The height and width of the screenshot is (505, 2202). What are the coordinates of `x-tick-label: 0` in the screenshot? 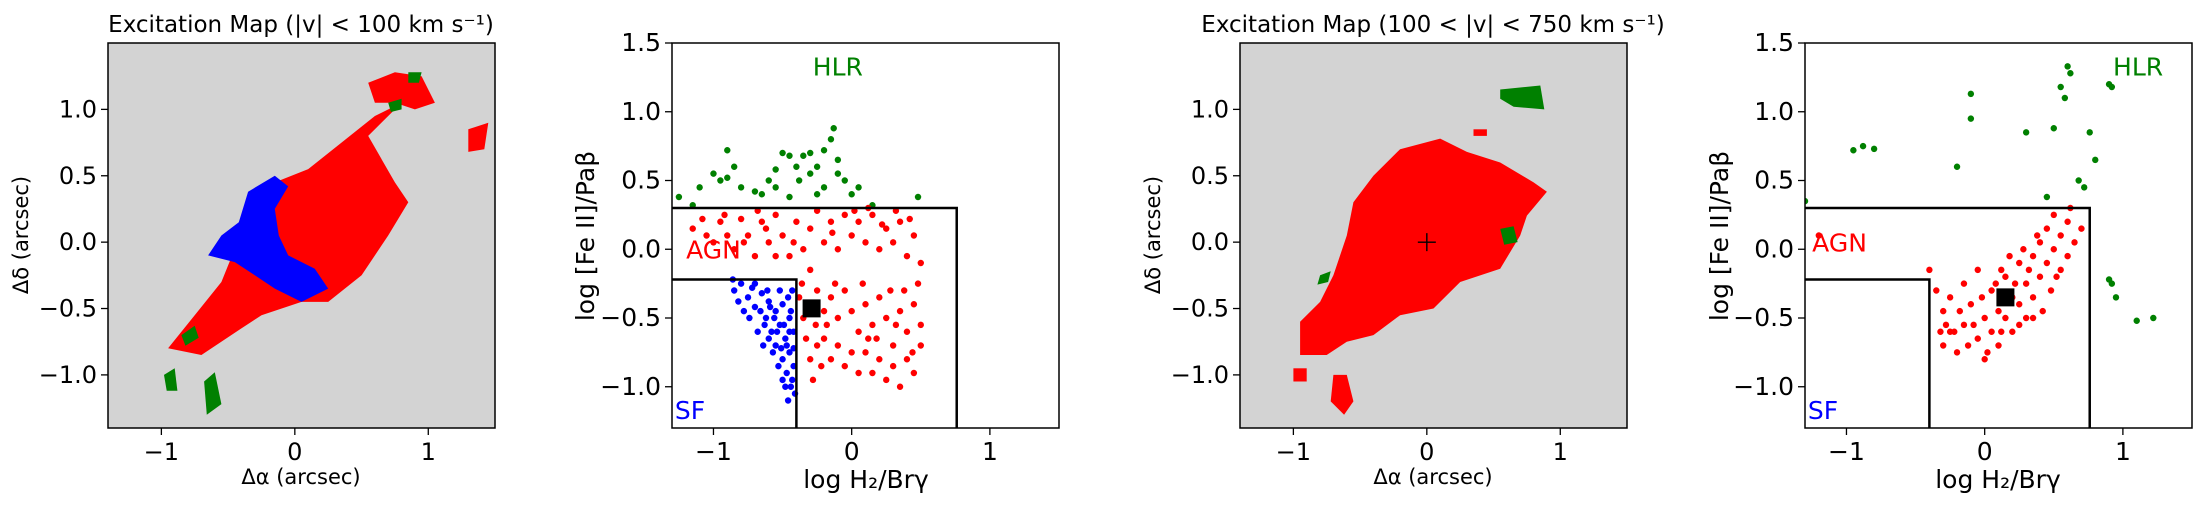 It's located at (1985, 451).